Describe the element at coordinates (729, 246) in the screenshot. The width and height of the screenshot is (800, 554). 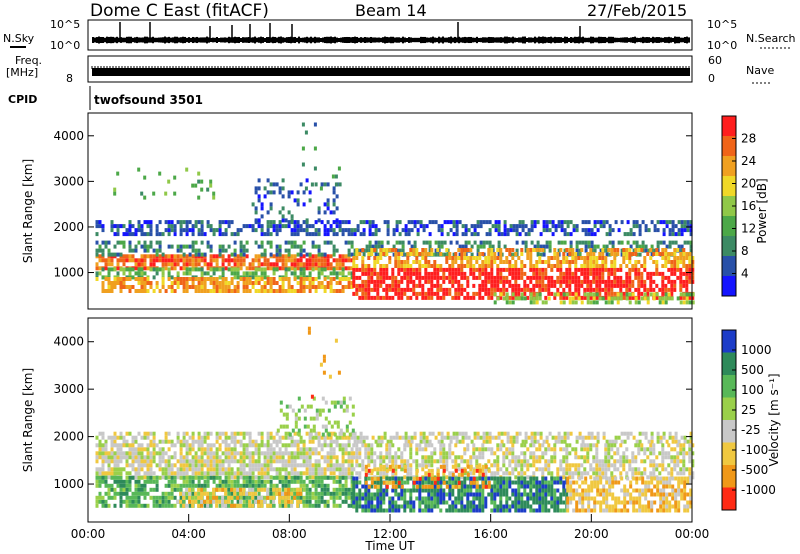
I see `colorbar-segment` at that location.